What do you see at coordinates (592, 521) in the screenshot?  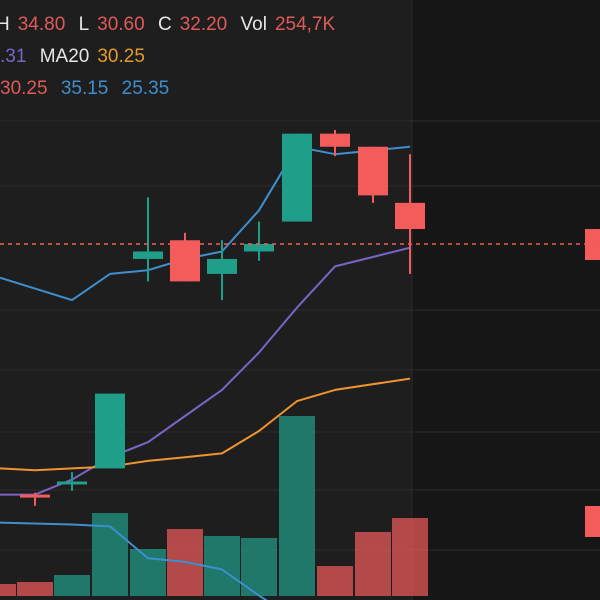 I see `right-edge-volume` at bounding box center [592, 521].